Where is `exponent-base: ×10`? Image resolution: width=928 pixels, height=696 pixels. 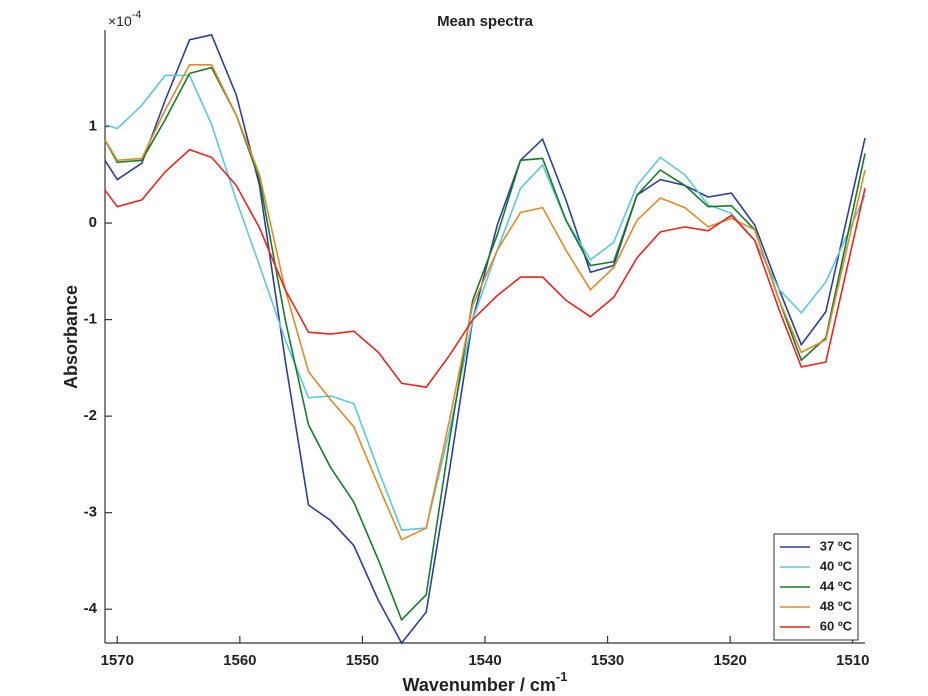 exponent-base: ×10 is located at coordinates (120, 21).